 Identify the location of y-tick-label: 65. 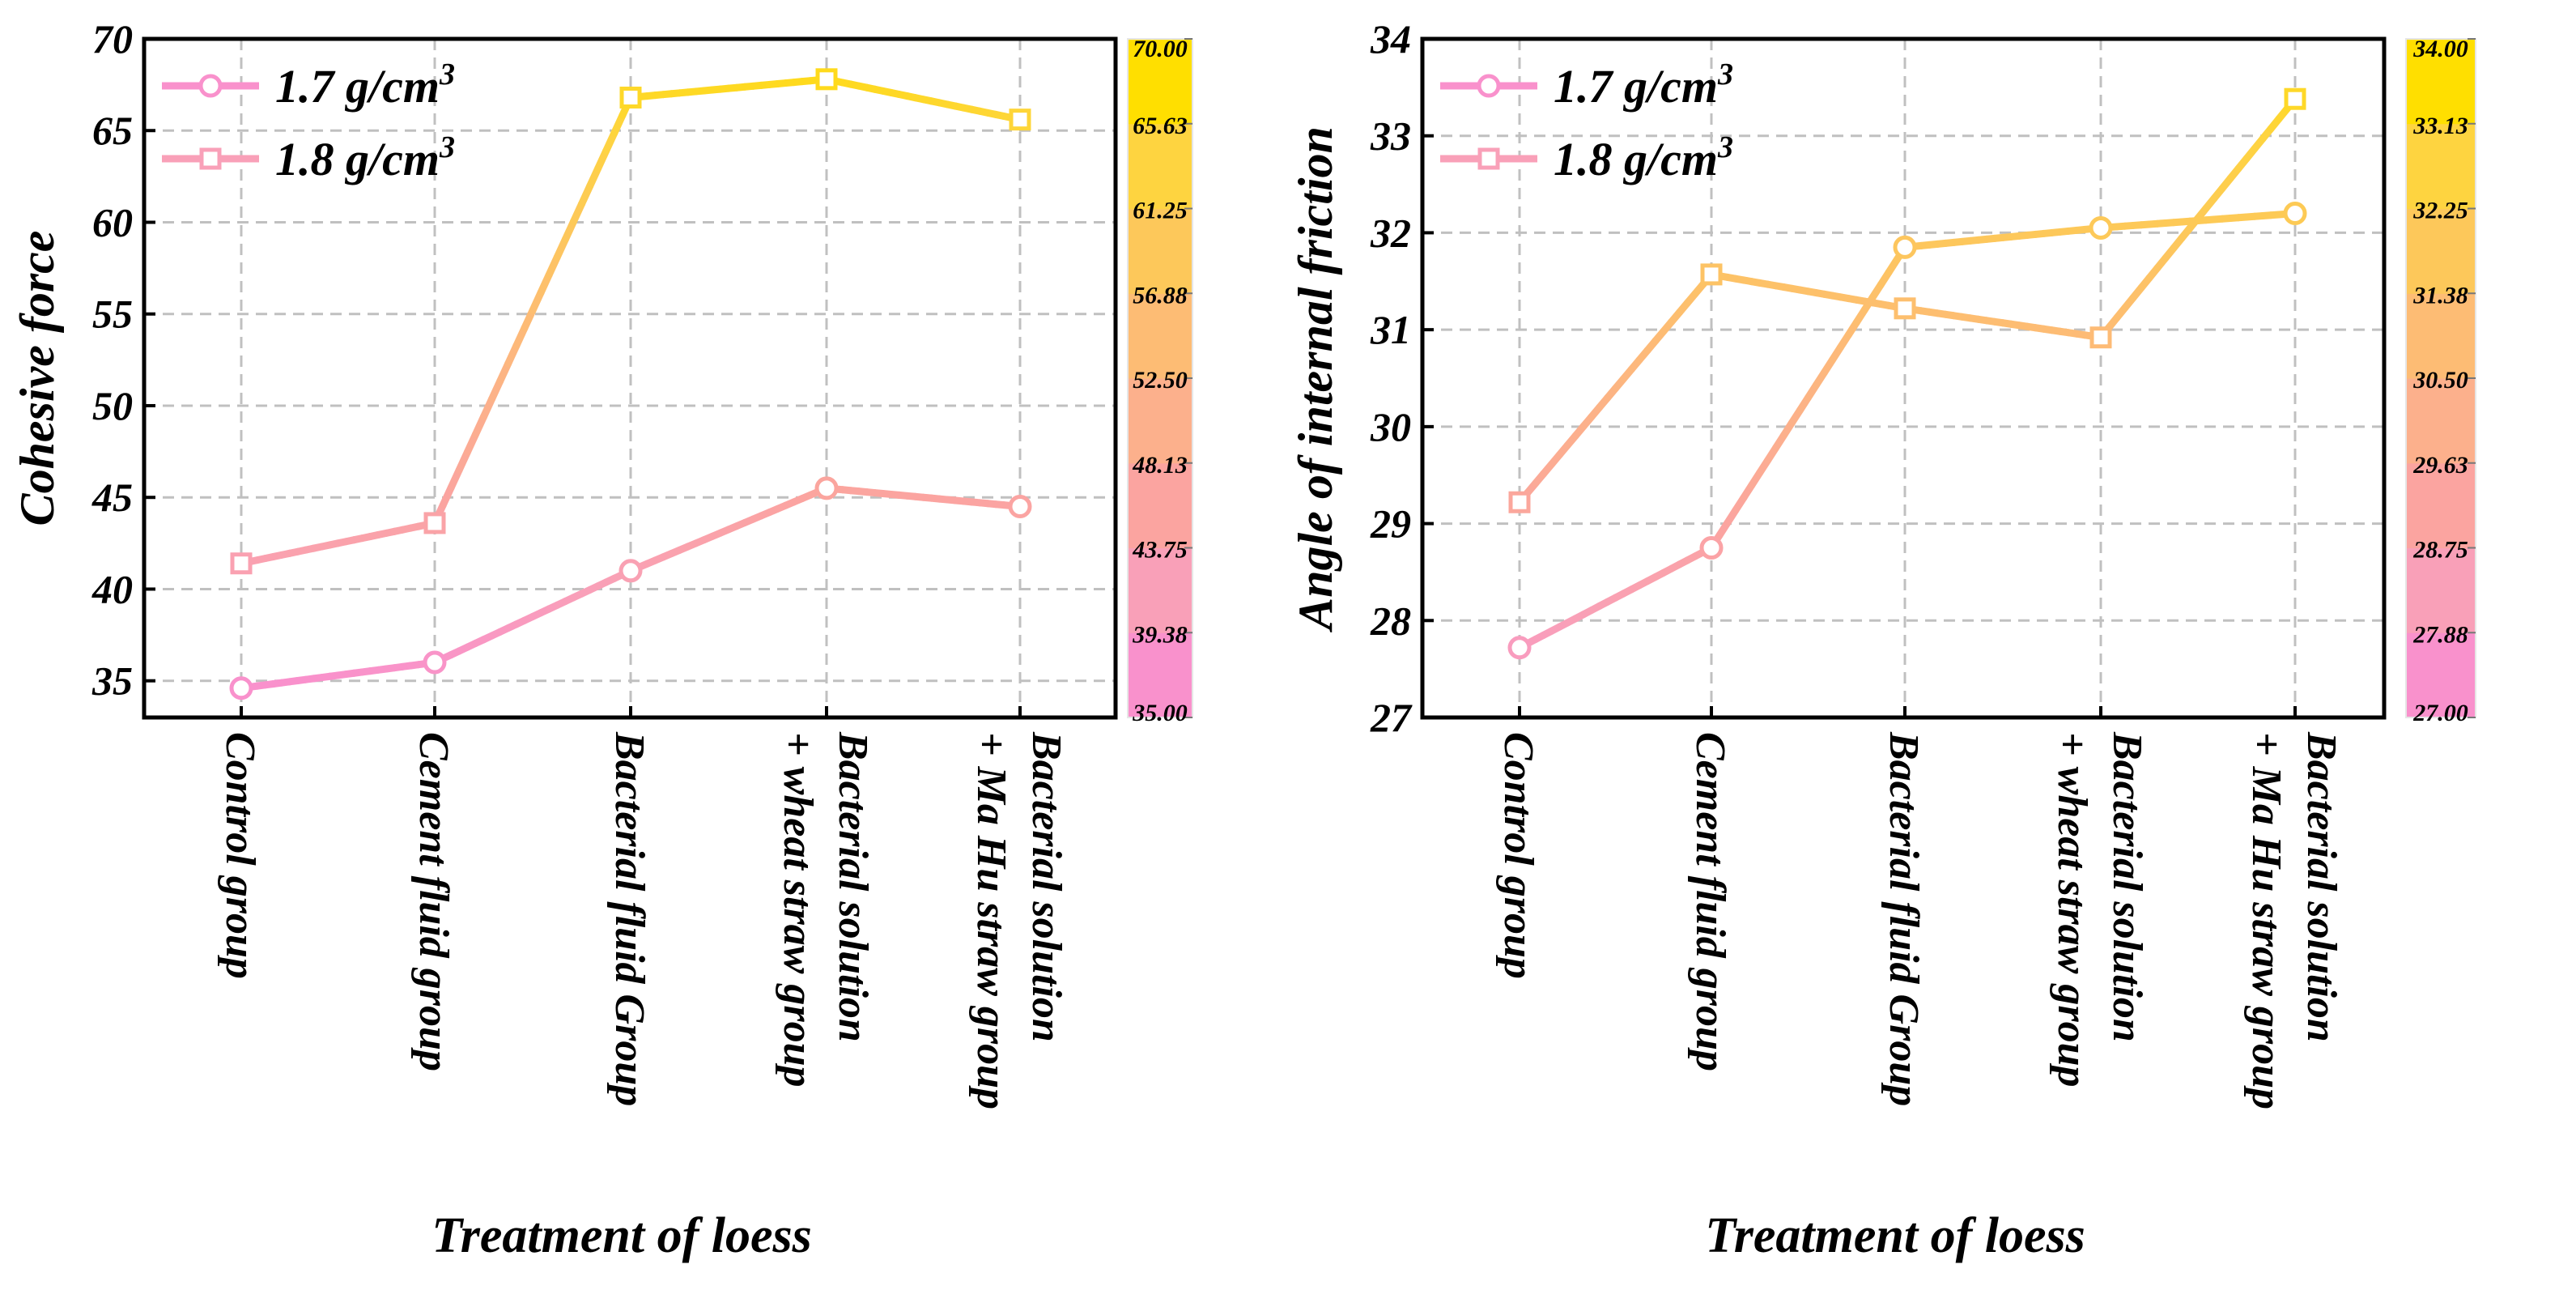
(113, 130).